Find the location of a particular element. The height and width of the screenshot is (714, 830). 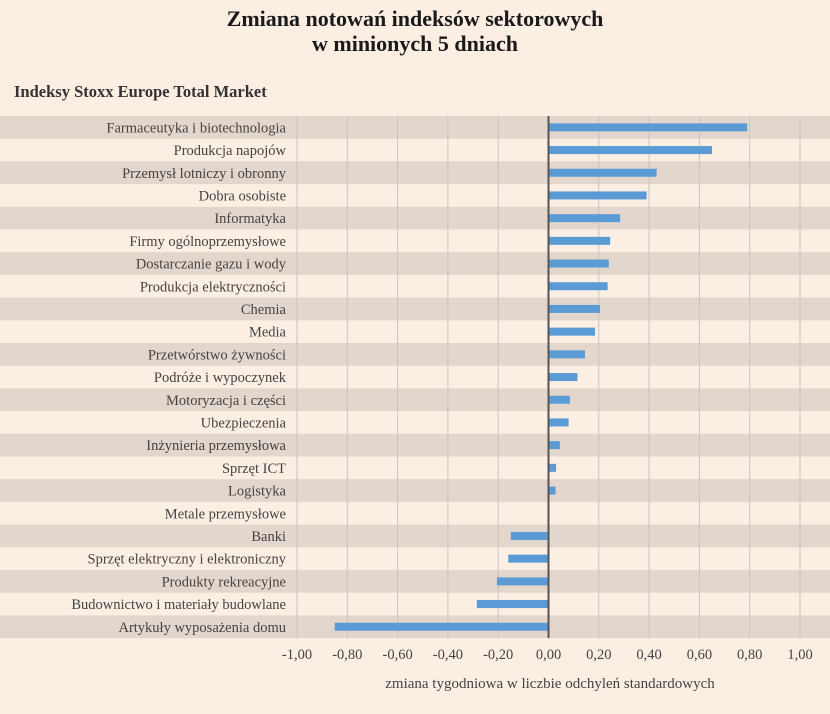

x-tick-label: 0,00 is located at coordinates (548, 655).